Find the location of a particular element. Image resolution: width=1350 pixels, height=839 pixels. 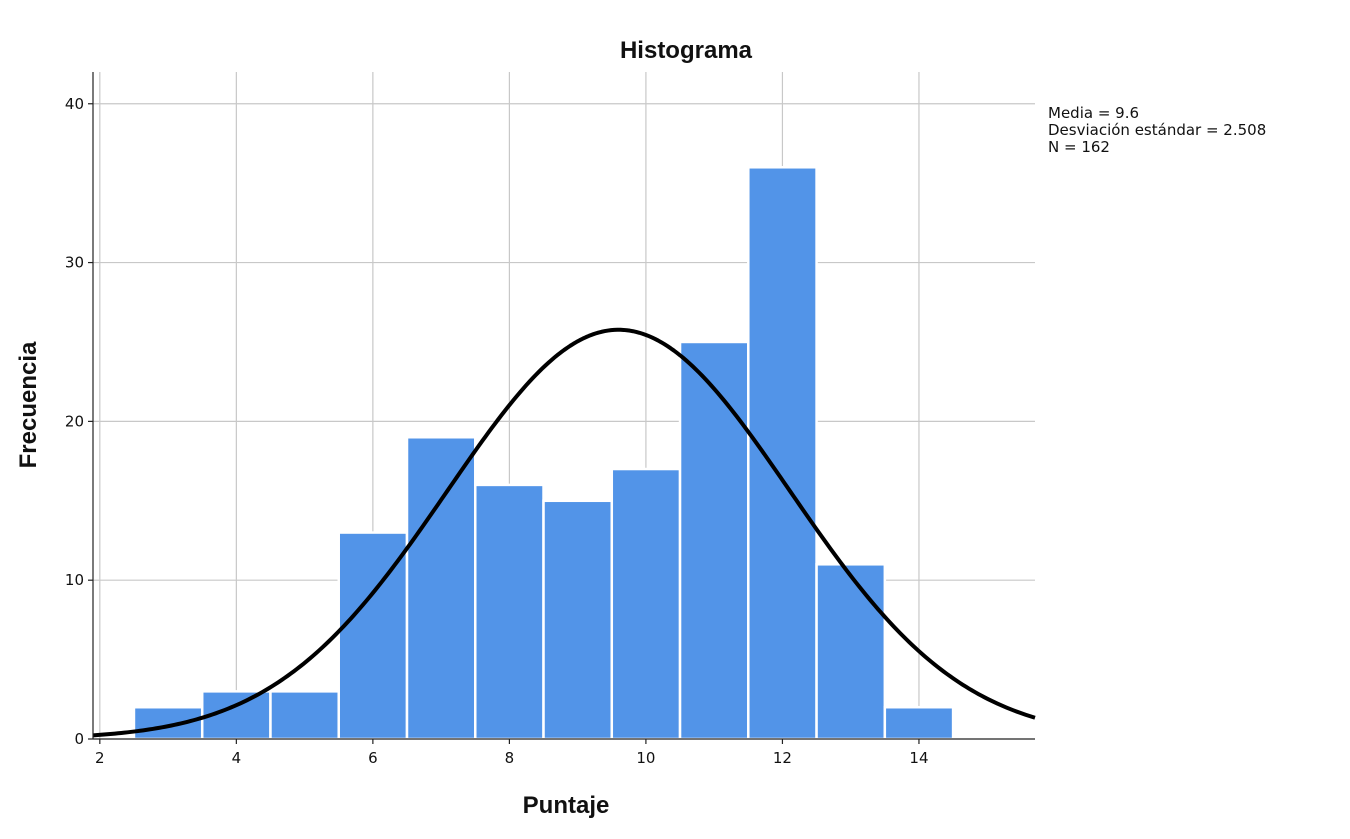

x-tick-label: 4 is located at coordinates (237, 758).